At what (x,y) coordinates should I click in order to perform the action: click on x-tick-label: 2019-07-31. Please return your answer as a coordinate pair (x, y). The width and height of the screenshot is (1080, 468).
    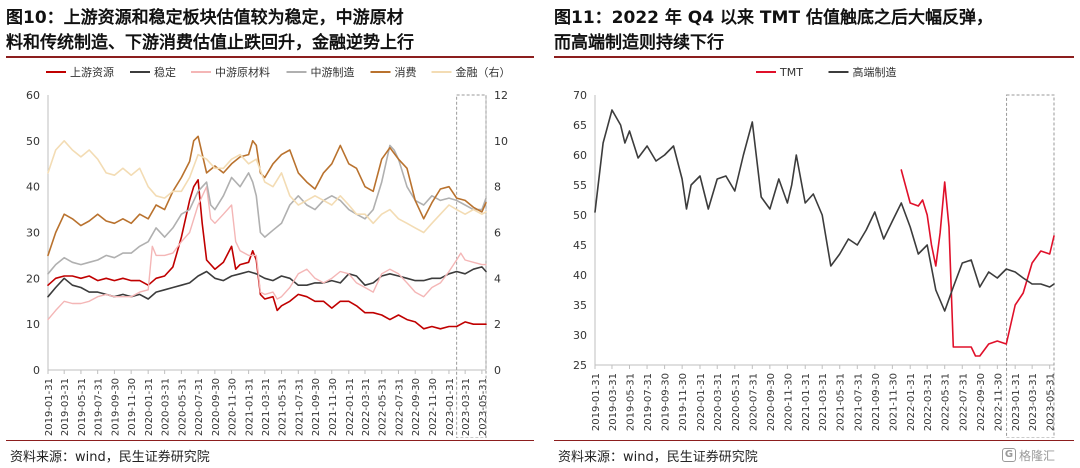
    Looking at the image, I should click on (648, 402).